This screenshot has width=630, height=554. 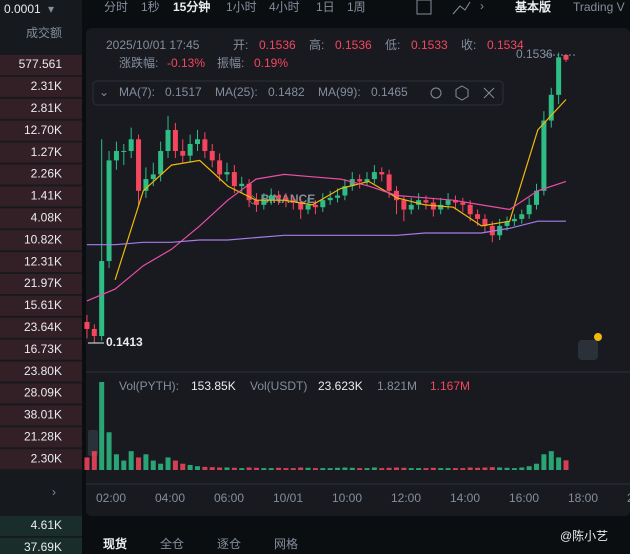 I want to click on indicator-icon, so click(x=461, y=8).